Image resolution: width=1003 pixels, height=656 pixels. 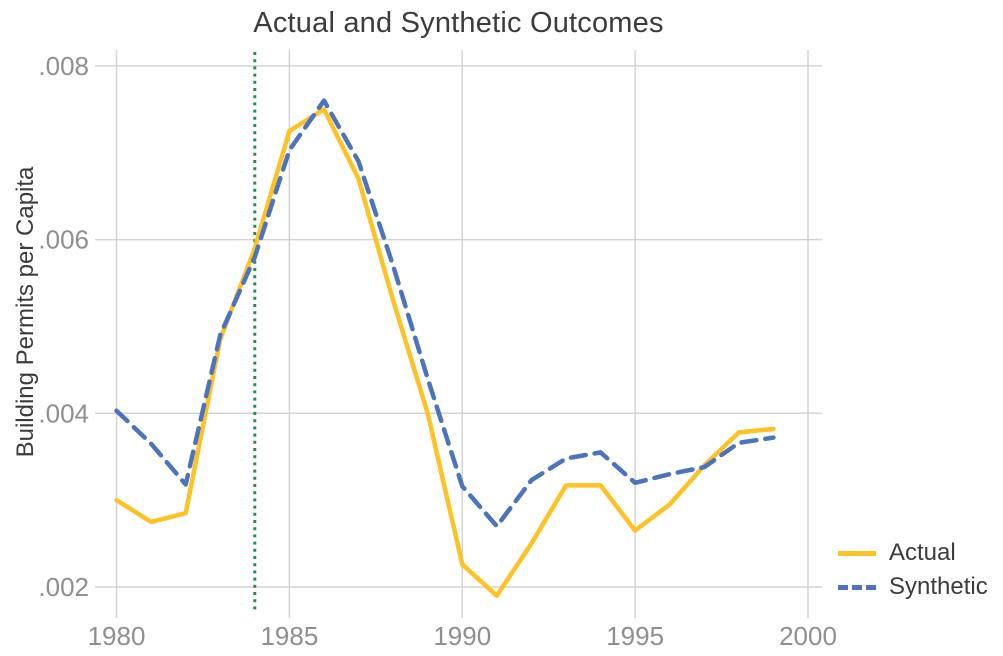 I want to click on y-tick-label: .006, so click(x=63, y=240).